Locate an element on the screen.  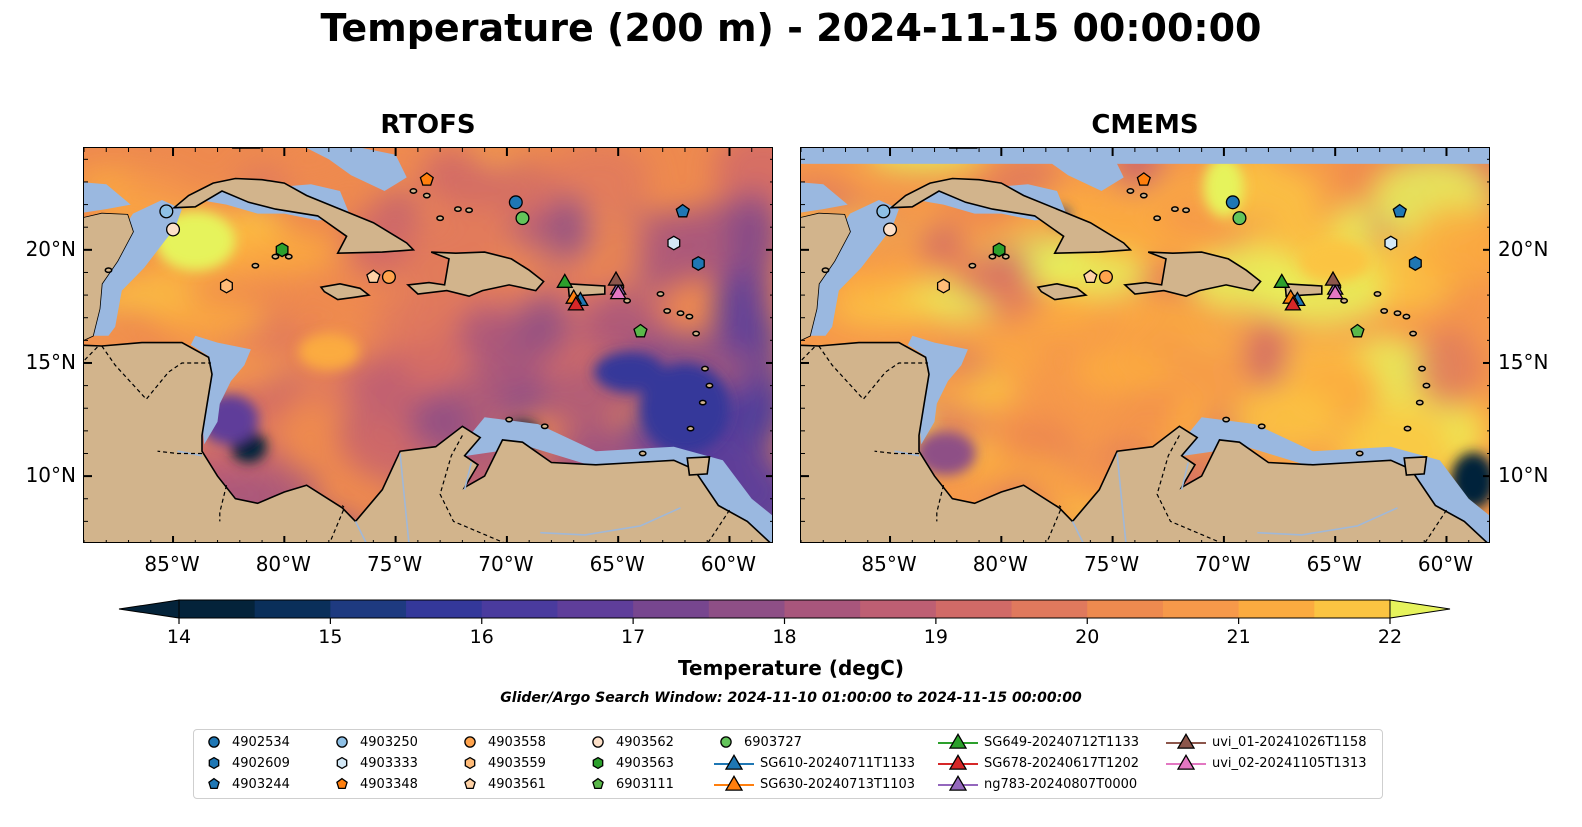
legend-label: 4903561 is located at coordinates (517, 784).